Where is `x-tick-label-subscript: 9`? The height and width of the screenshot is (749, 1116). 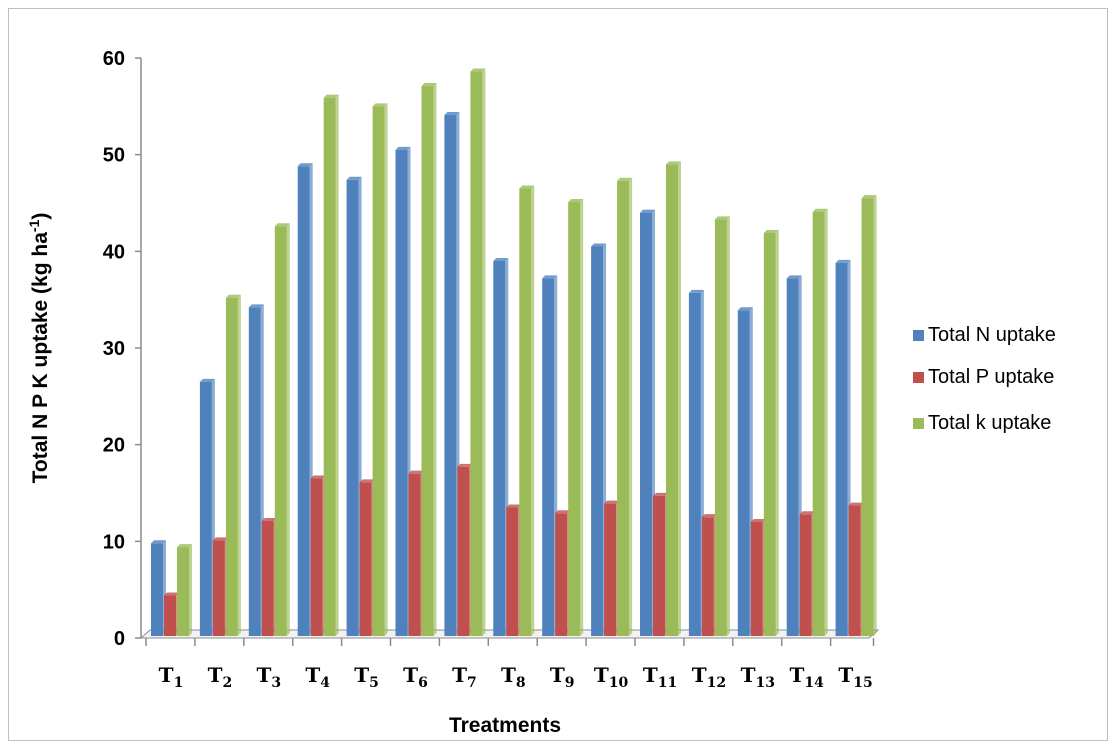
x-tick-label-subscript: 9 is located at coordinates (570, 683).